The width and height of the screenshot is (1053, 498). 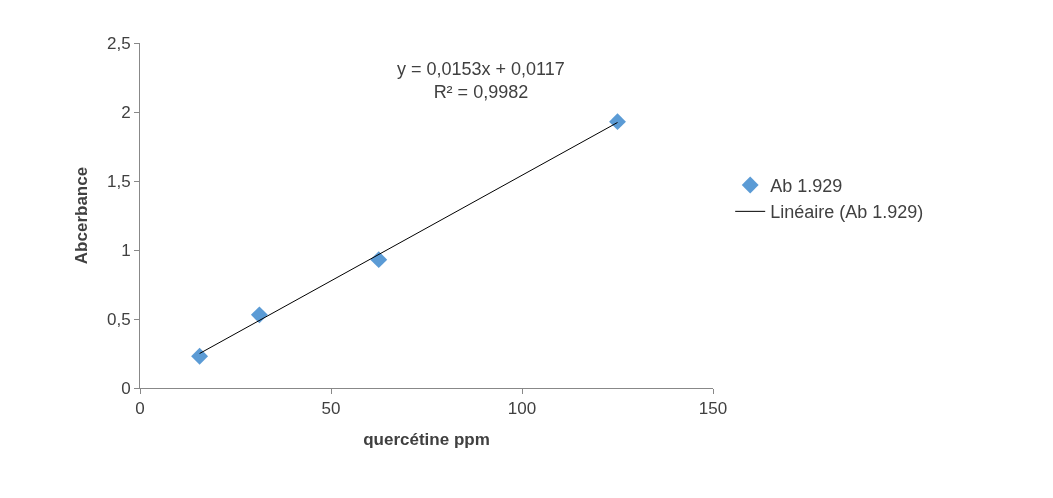 What do you see at coordinates (118, 181) in the screenshot?
I see `y-tick-label: 1,5` at bounding box center [118, 181].